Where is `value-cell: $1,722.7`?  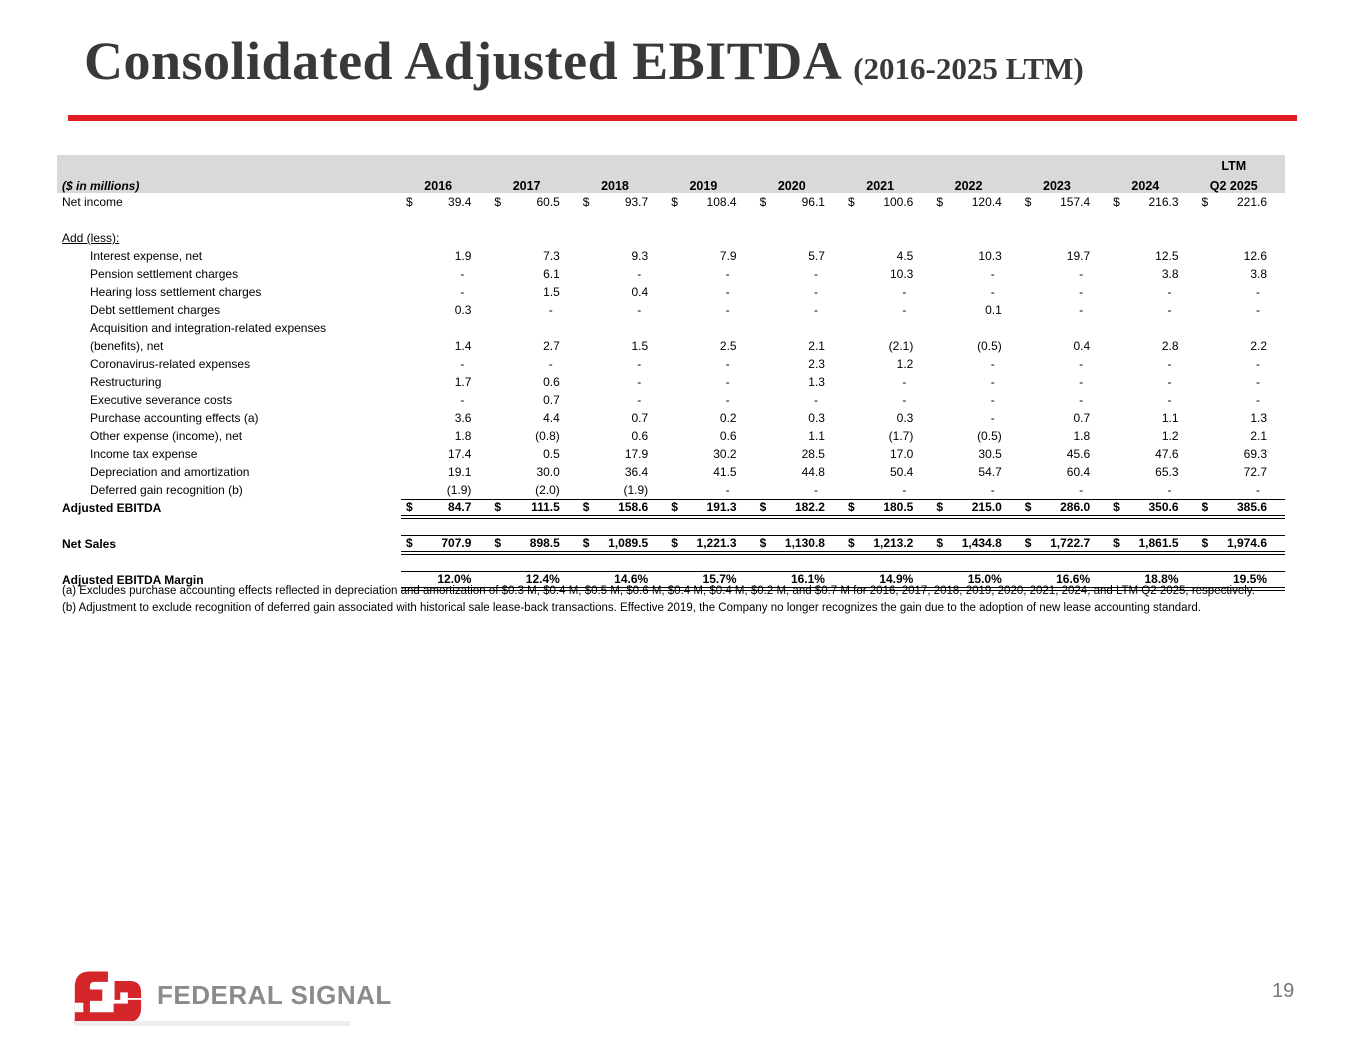 value-cell: $1,722.7 is located at coordinates (1064, 544).